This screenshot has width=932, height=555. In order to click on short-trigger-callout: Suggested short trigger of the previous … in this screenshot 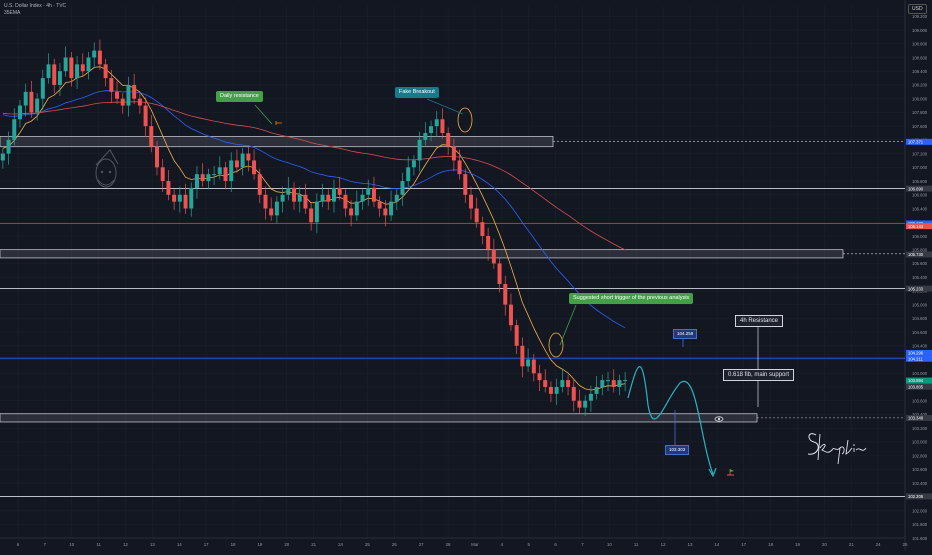, I will do `click(631, 298)`.